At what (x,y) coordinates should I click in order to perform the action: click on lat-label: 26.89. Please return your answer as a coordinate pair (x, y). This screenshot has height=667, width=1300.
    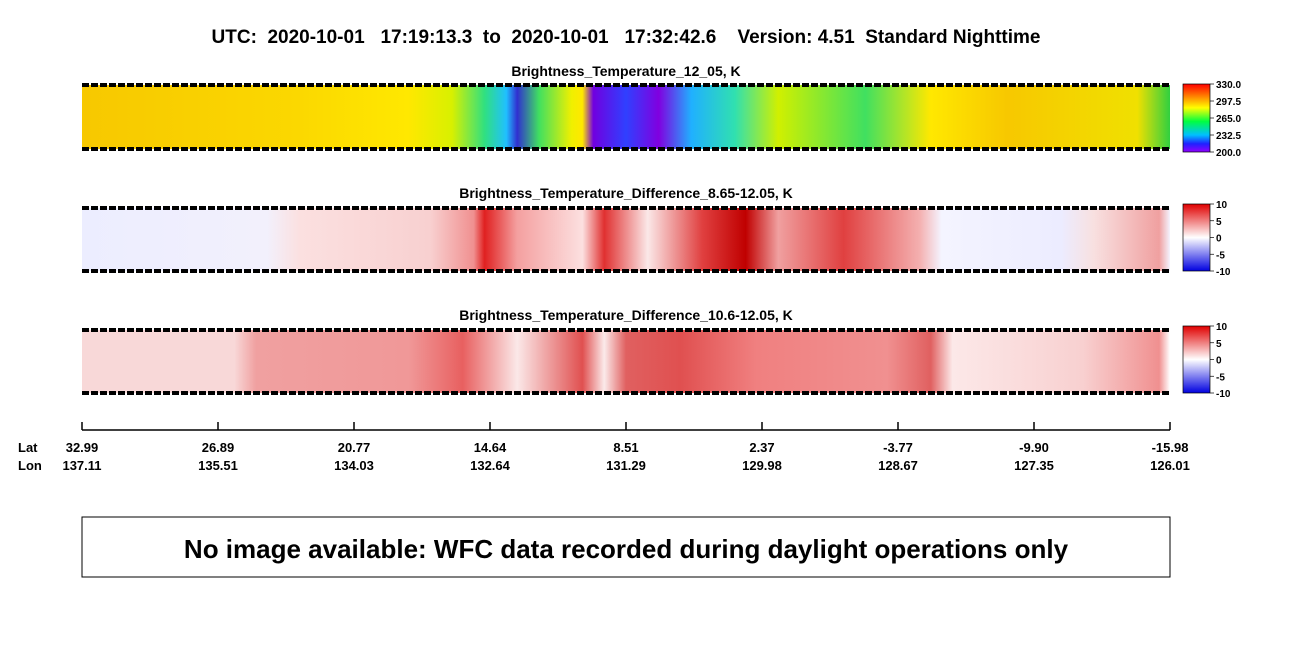
    Looking at the image, I should click on (218, 447).